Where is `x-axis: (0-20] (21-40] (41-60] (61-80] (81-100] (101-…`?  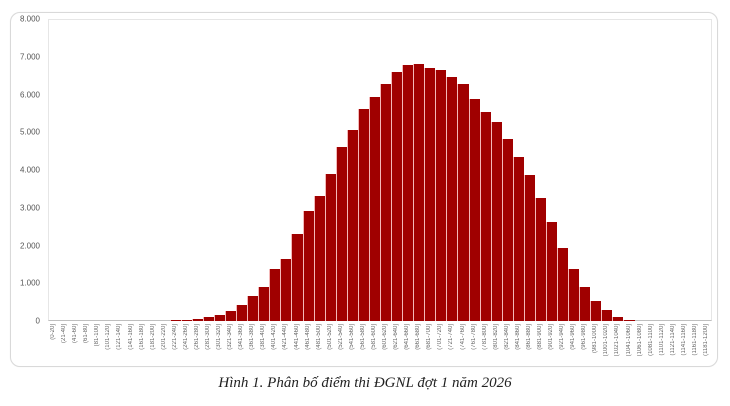
x-axis: (0-20] (21-40] (41-60] (61-80] (81-100] (101-… is located at coordinates (380, 344).